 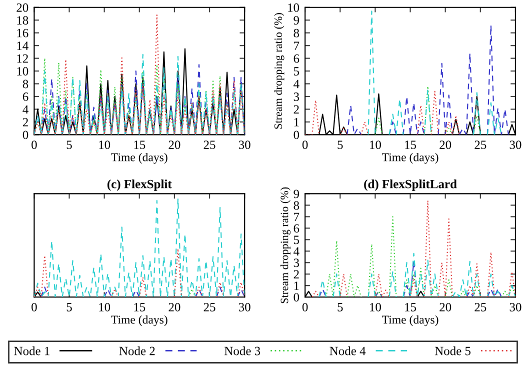 I want to click on y-tick-label: 16, so click(x=22, y=33).